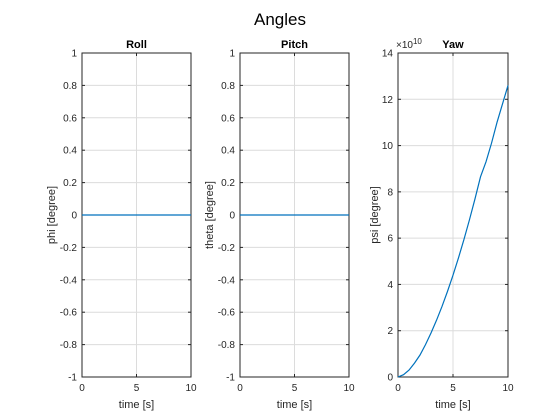 This screenshot has width=560, height=420. Describe the element at coordinates (294, 405) in the screenshot. I see `x-axis-label-pitch: time [s]` at that location.